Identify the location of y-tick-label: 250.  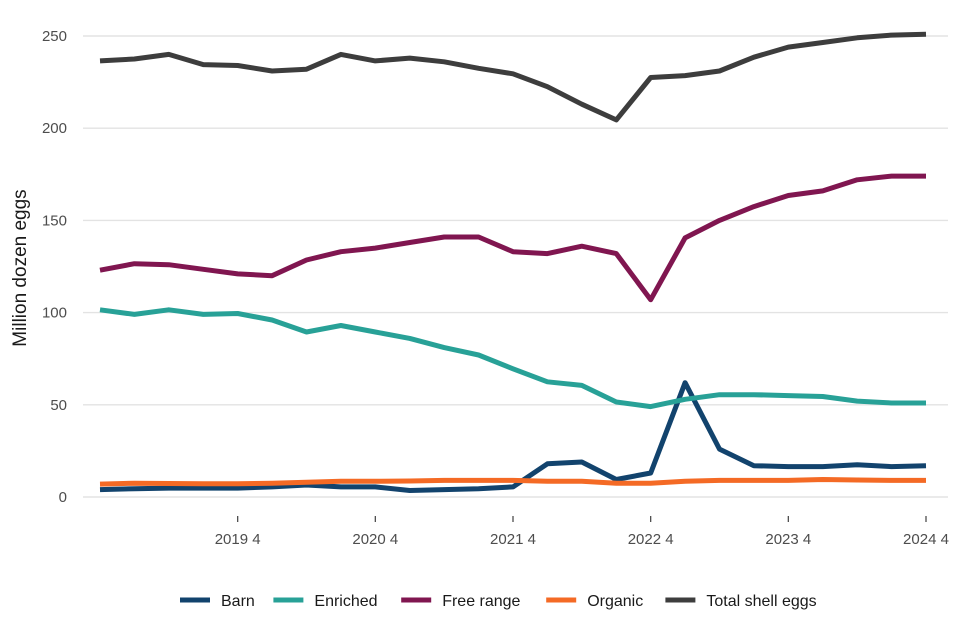
(54, 36).